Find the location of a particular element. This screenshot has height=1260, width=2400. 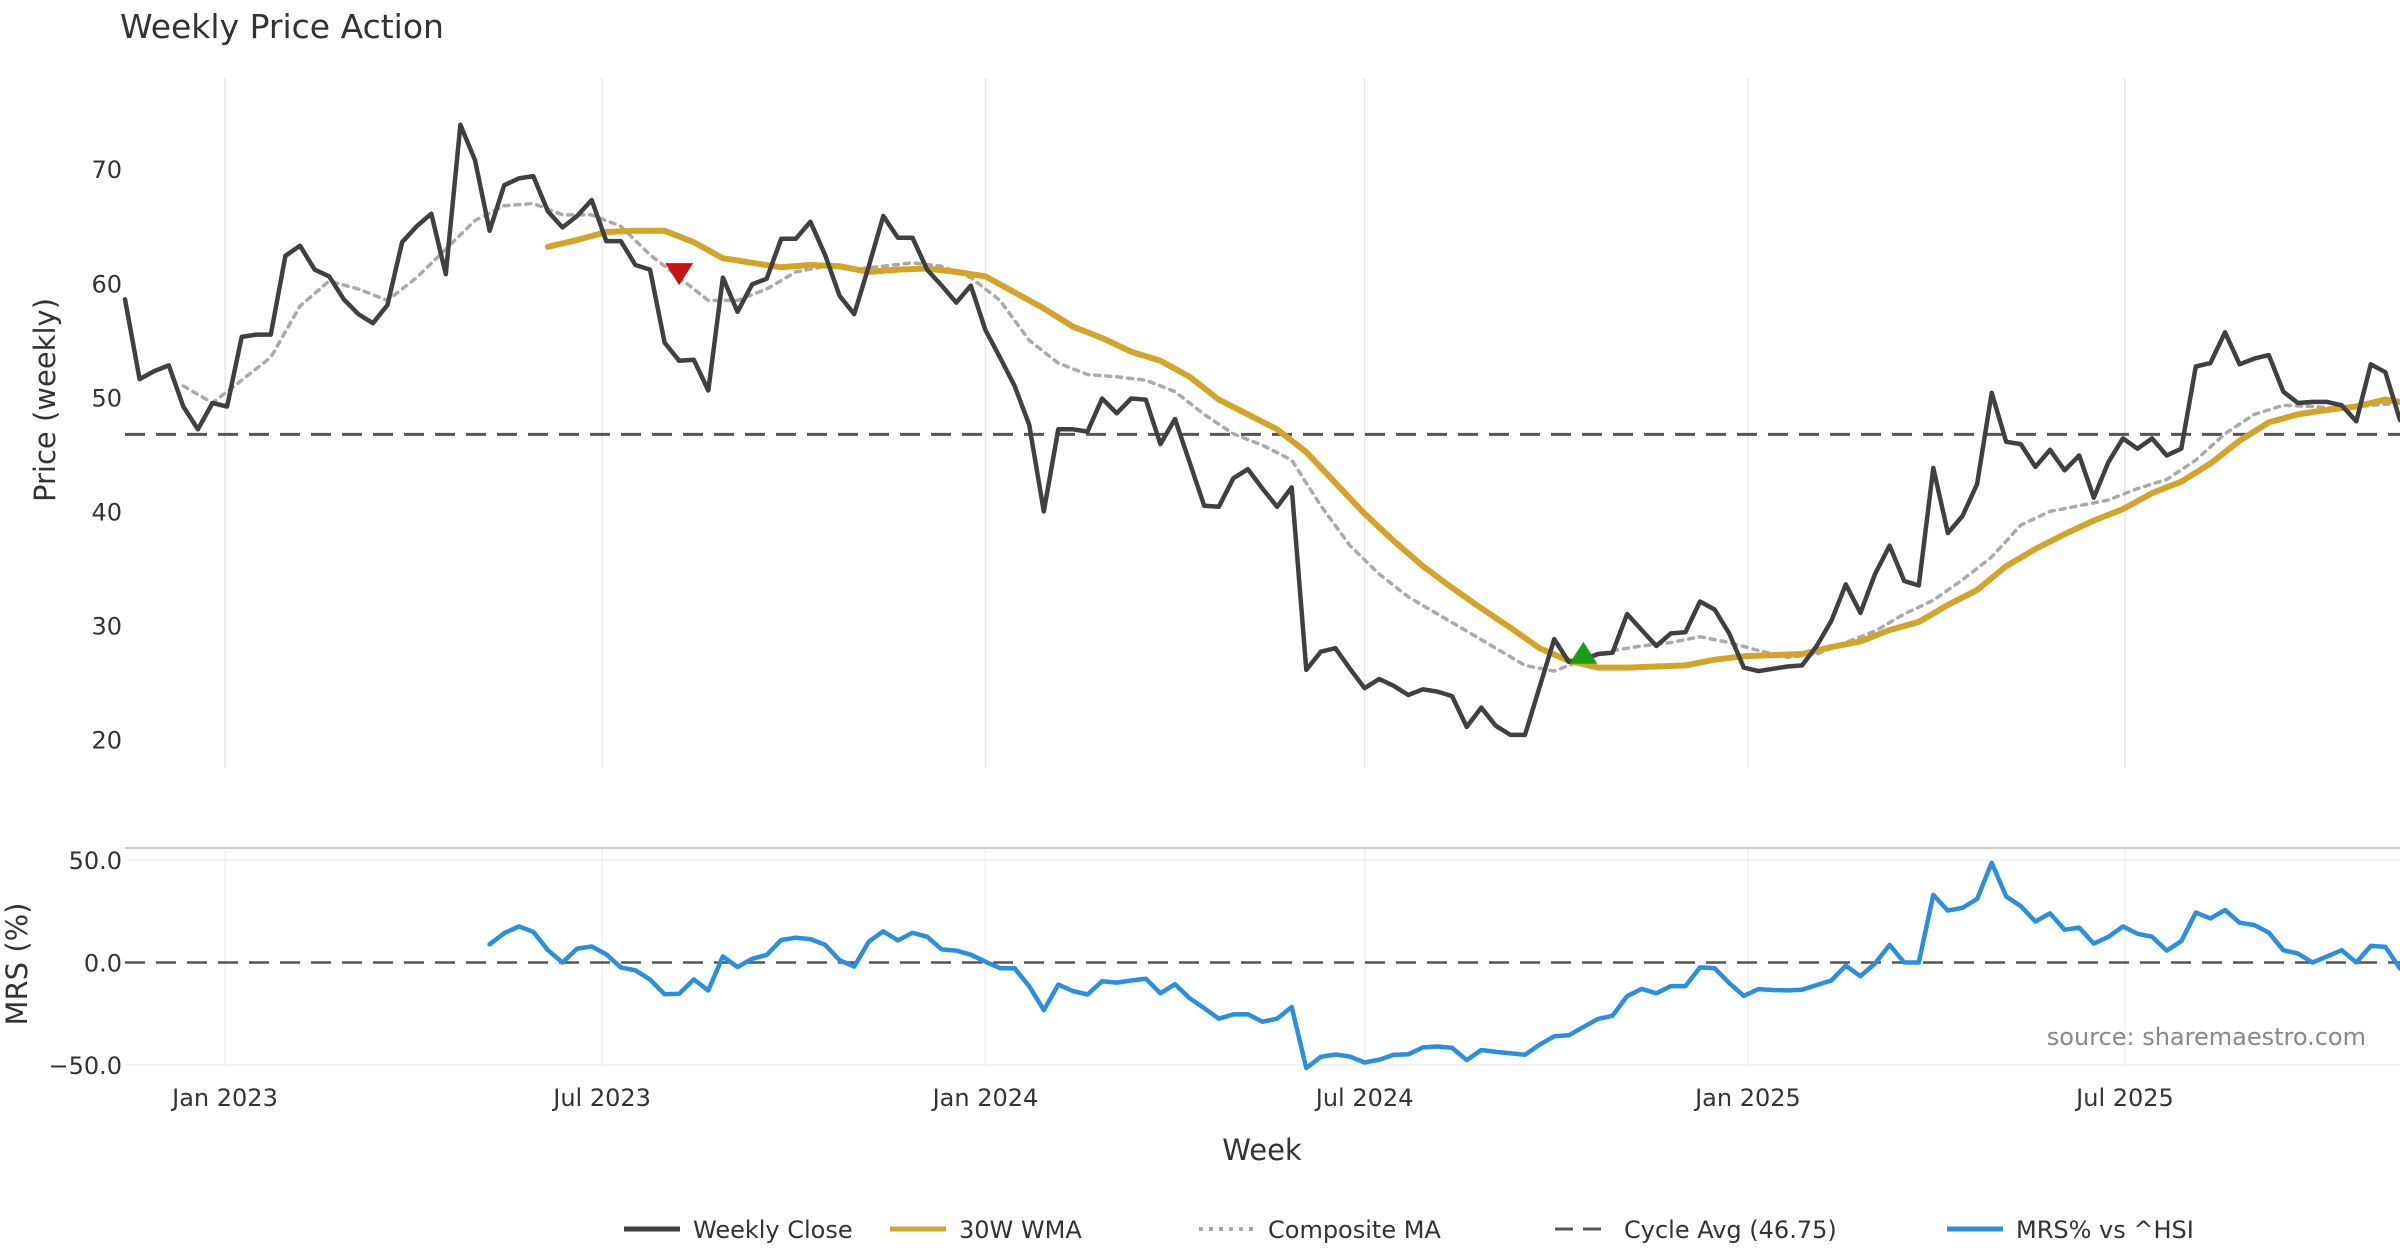

signal-markers is located at coordinates (1131, 463).